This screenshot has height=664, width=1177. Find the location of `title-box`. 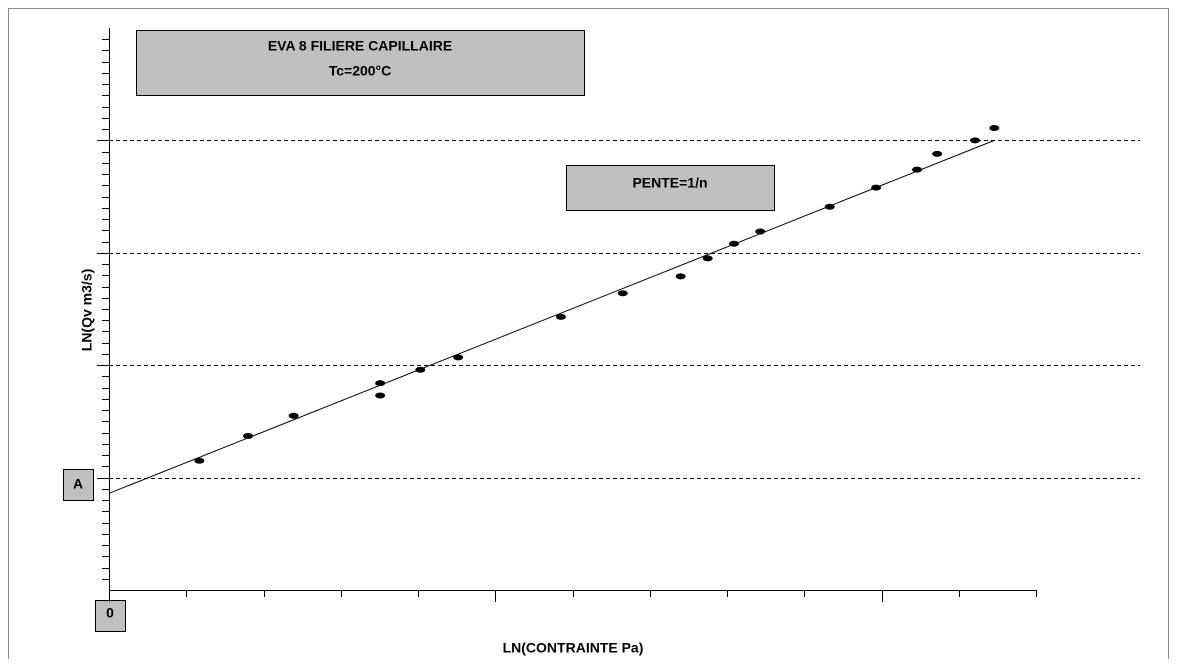

title-box is located at coordinates (360, 63).